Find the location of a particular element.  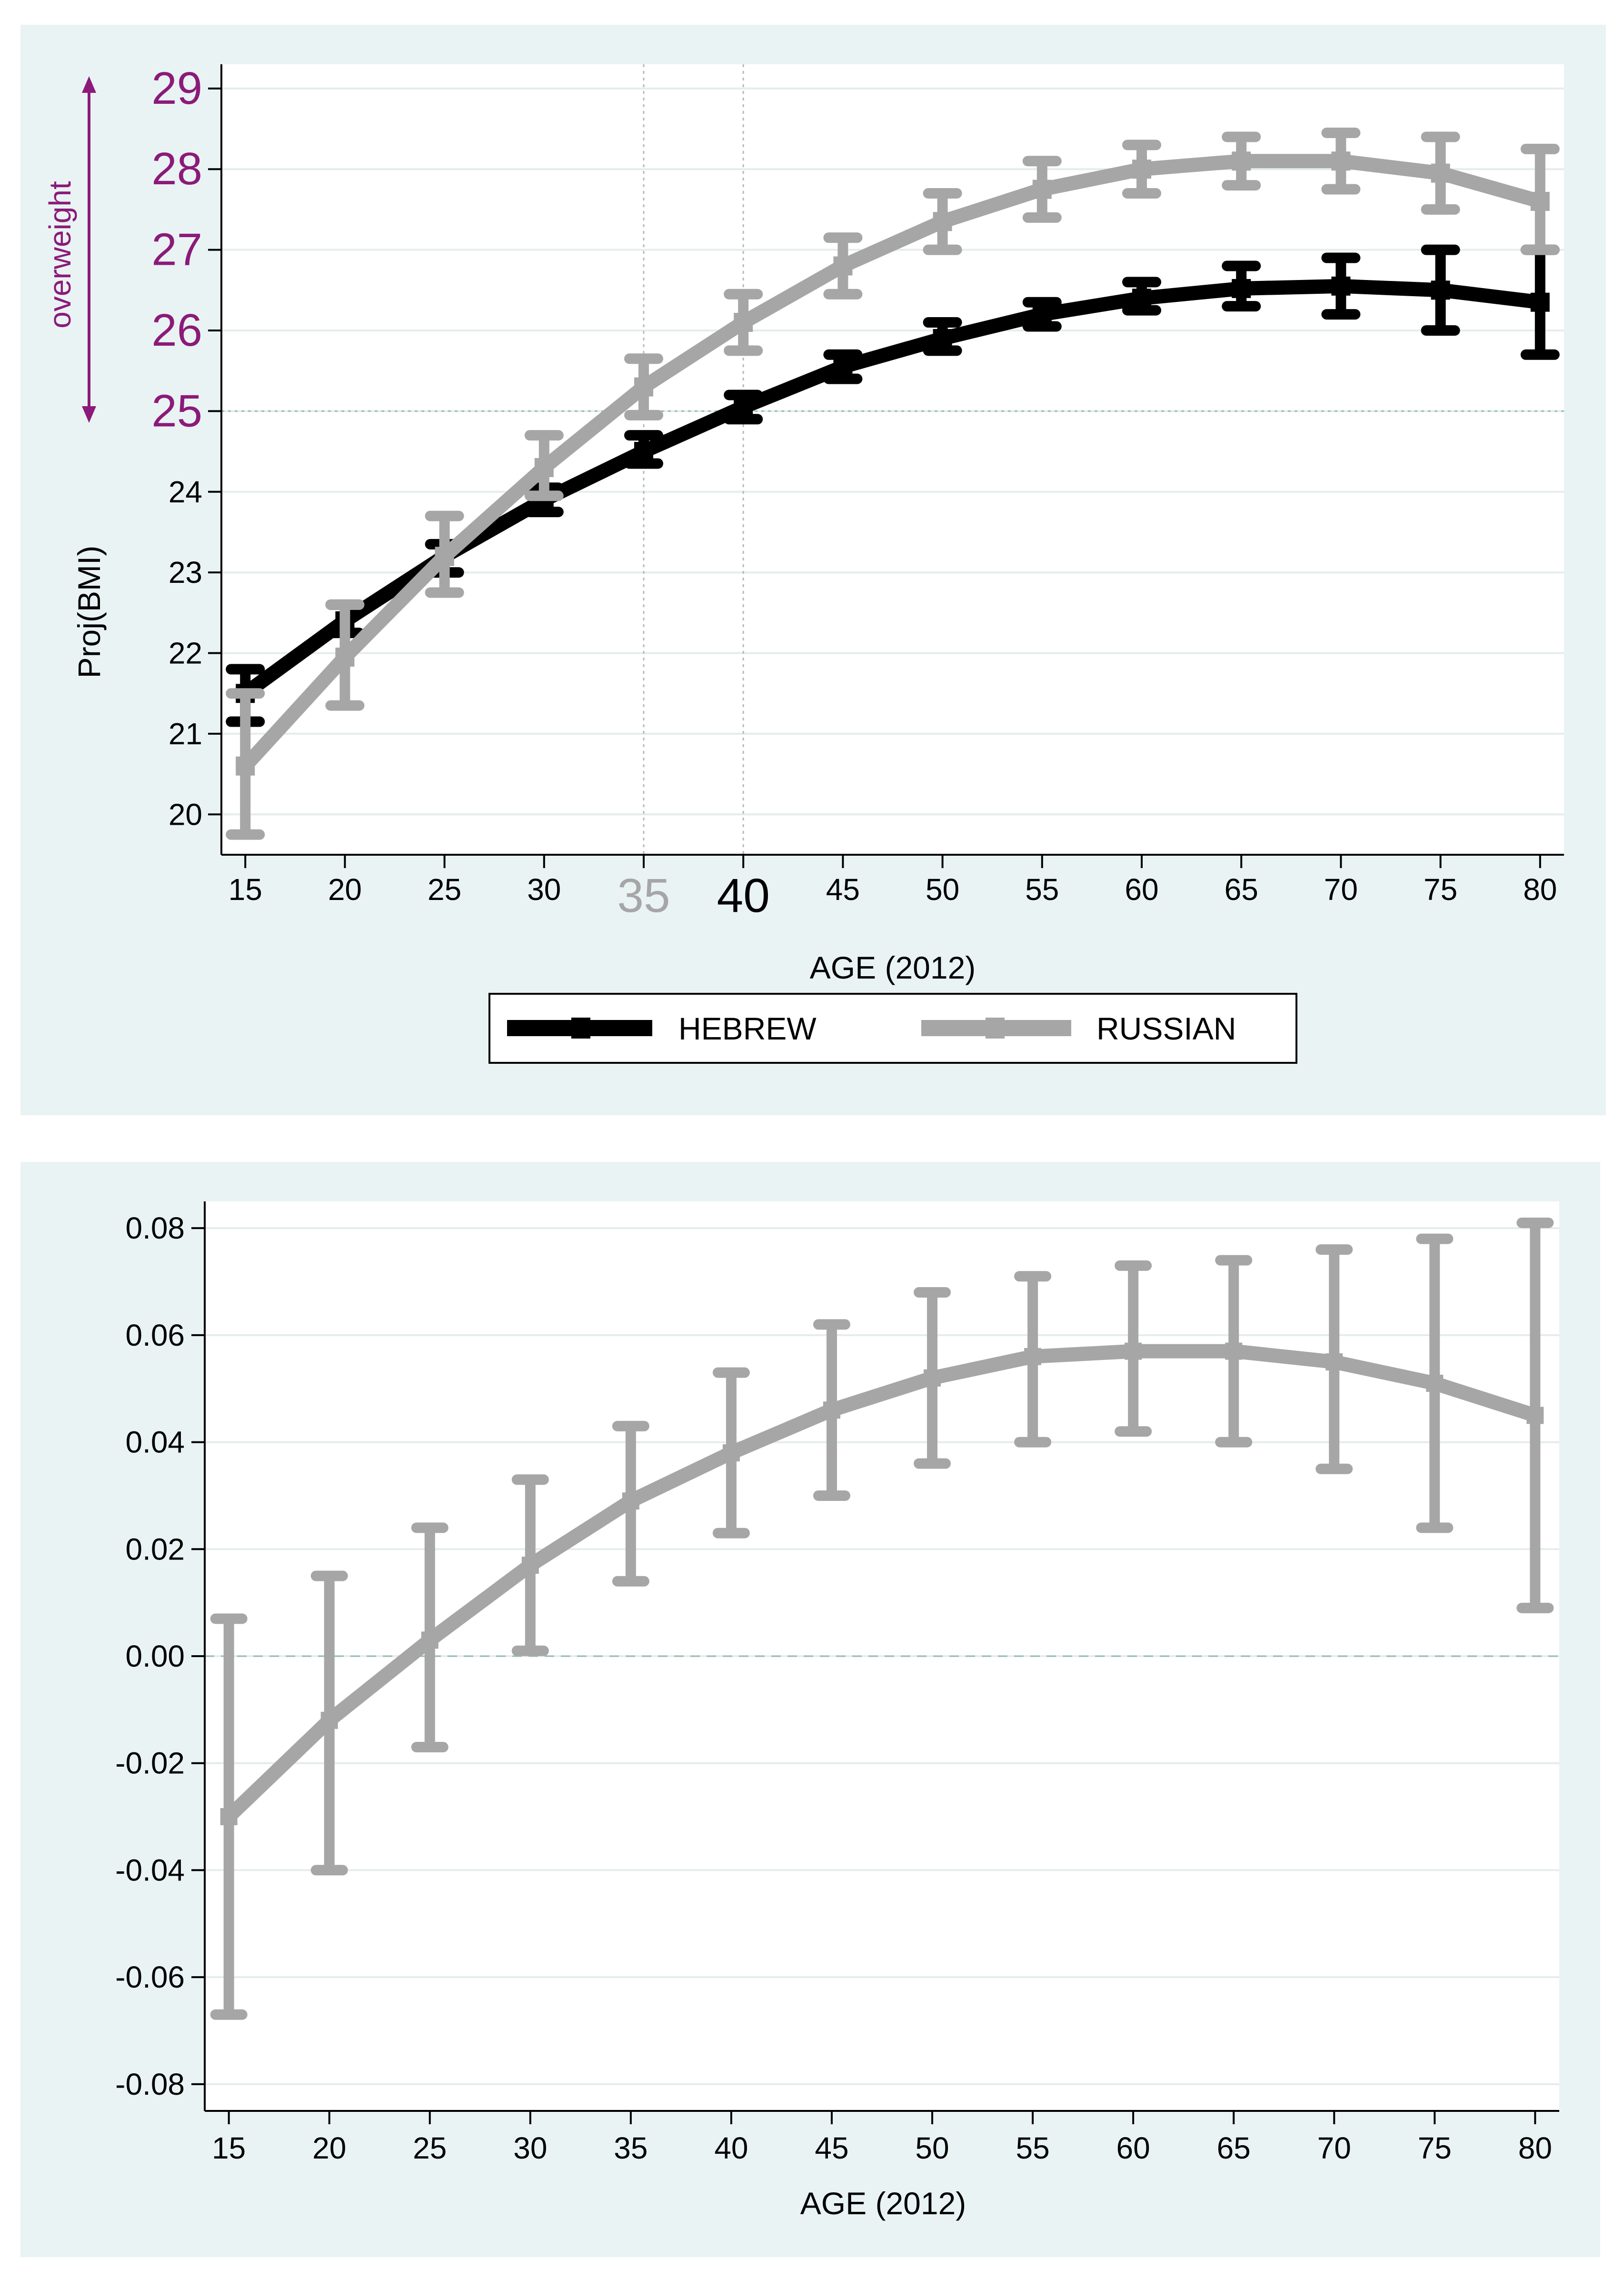

top-ytick-label-27: 27 is located at coordinates (176, 250).